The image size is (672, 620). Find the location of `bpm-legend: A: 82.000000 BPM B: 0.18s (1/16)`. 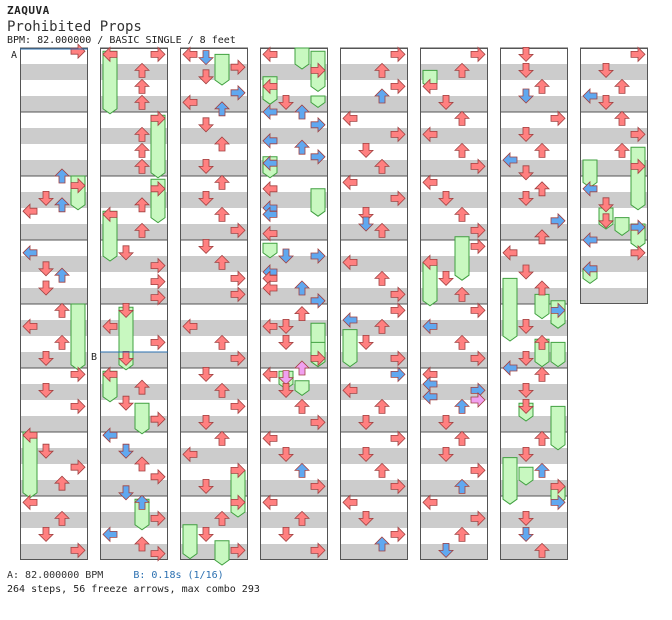

bpm-legend: A: 82.000000 BPM B: 0.18s (1/16) is located at coordinates (133, 576).